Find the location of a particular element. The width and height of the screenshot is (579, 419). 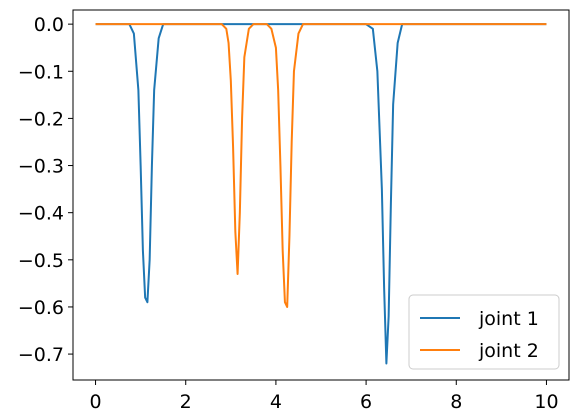

x-tick-label: 8 is located at coordinates (456, 402).